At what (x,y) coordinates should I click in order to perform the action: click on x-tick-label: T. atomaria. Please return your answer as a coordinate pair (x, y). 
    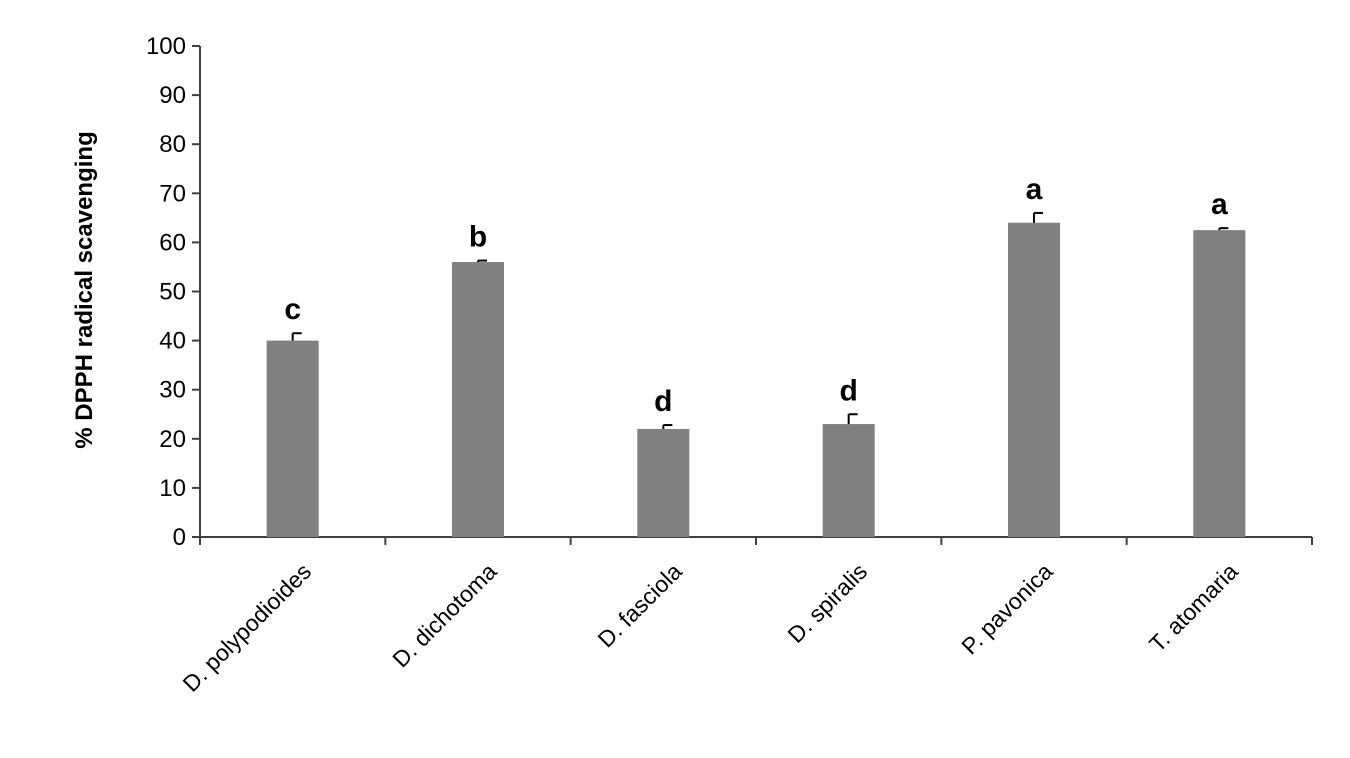
    Looking at the image, I should click on (1193, 607).